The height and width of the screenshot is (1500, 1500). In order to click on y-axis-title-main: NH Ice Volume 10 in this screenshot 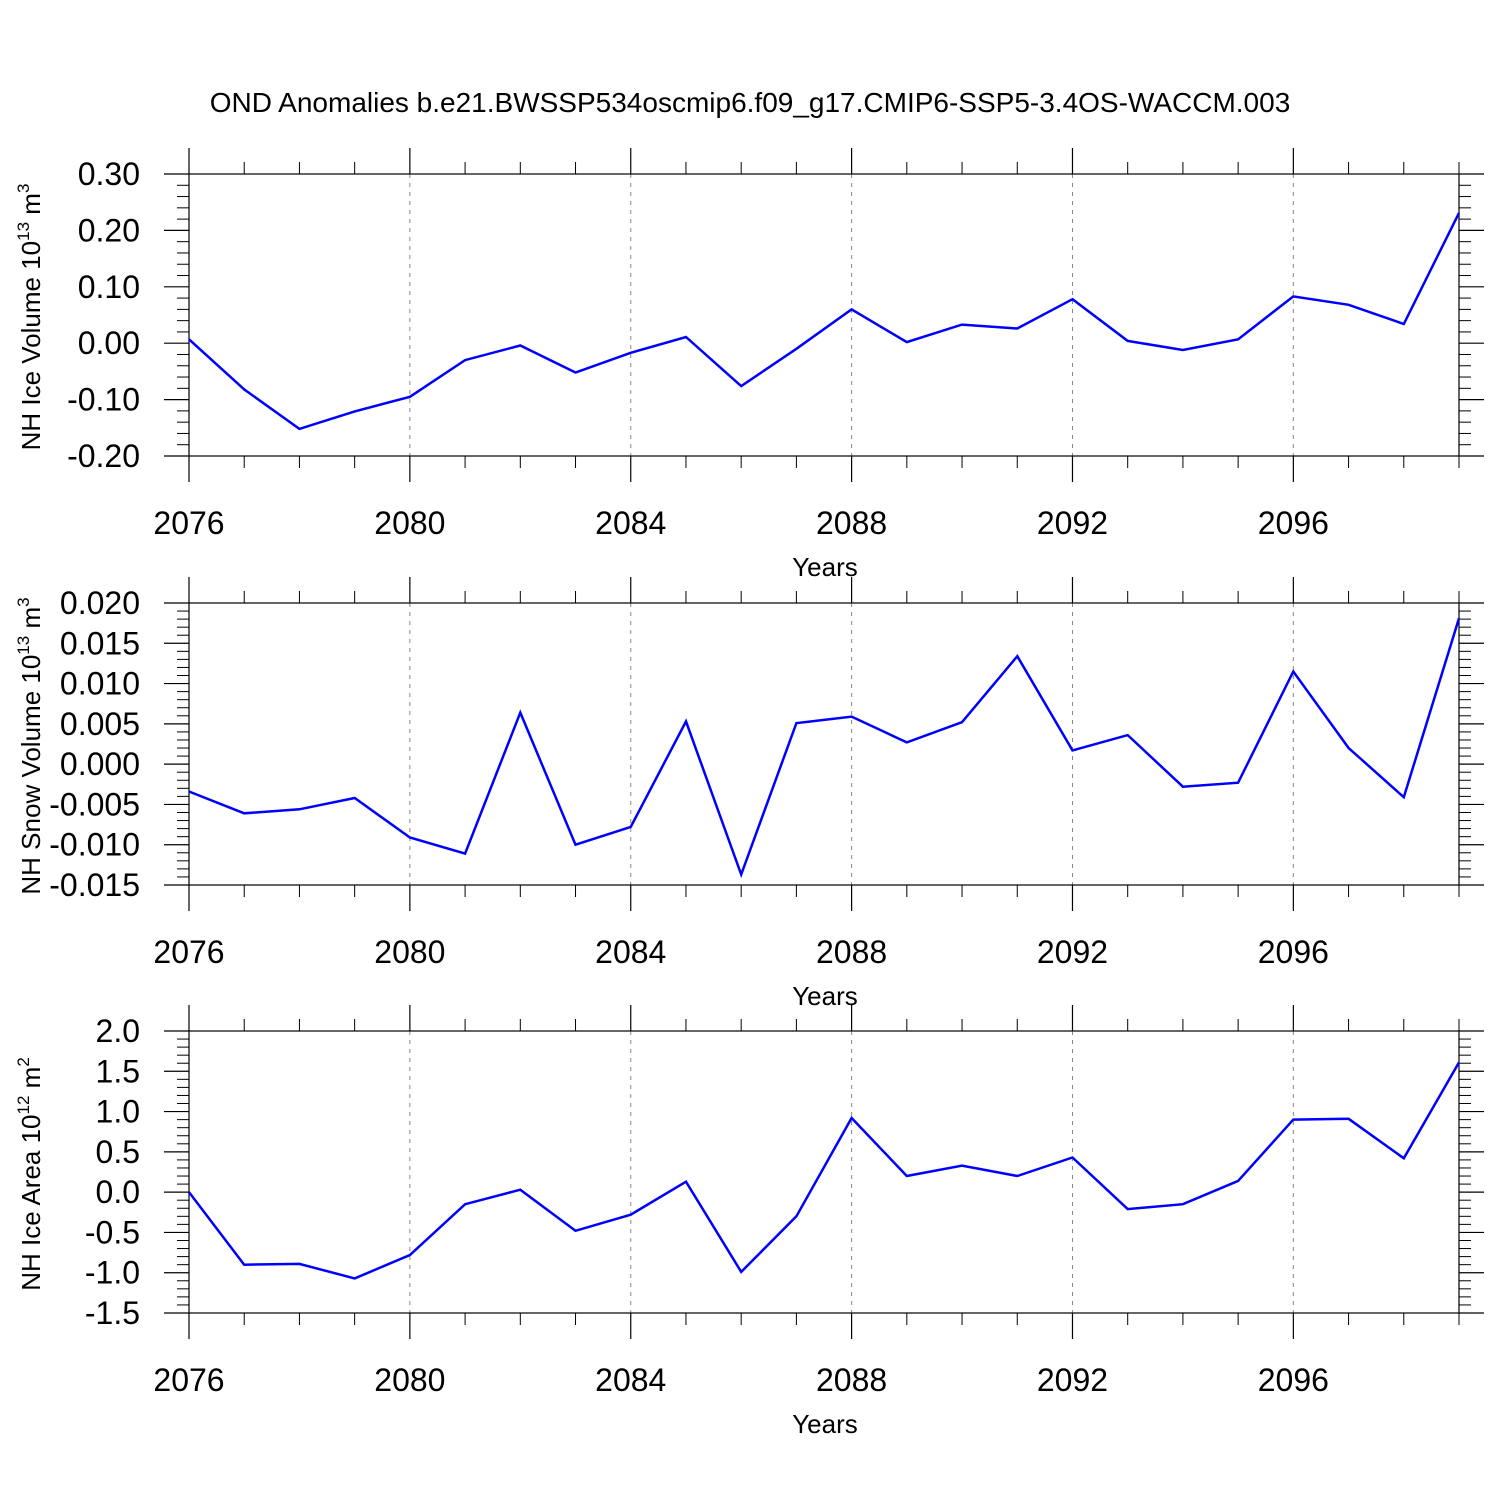, I will do `click(31, 346)`.